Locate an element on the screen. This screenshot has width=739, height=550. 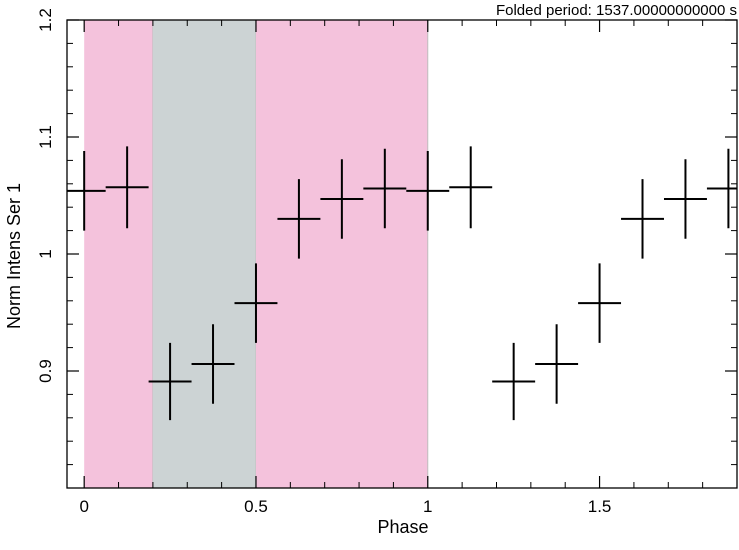
y-axis-label: Norm Intens Ser 1 is located at coordinates (14, 256).